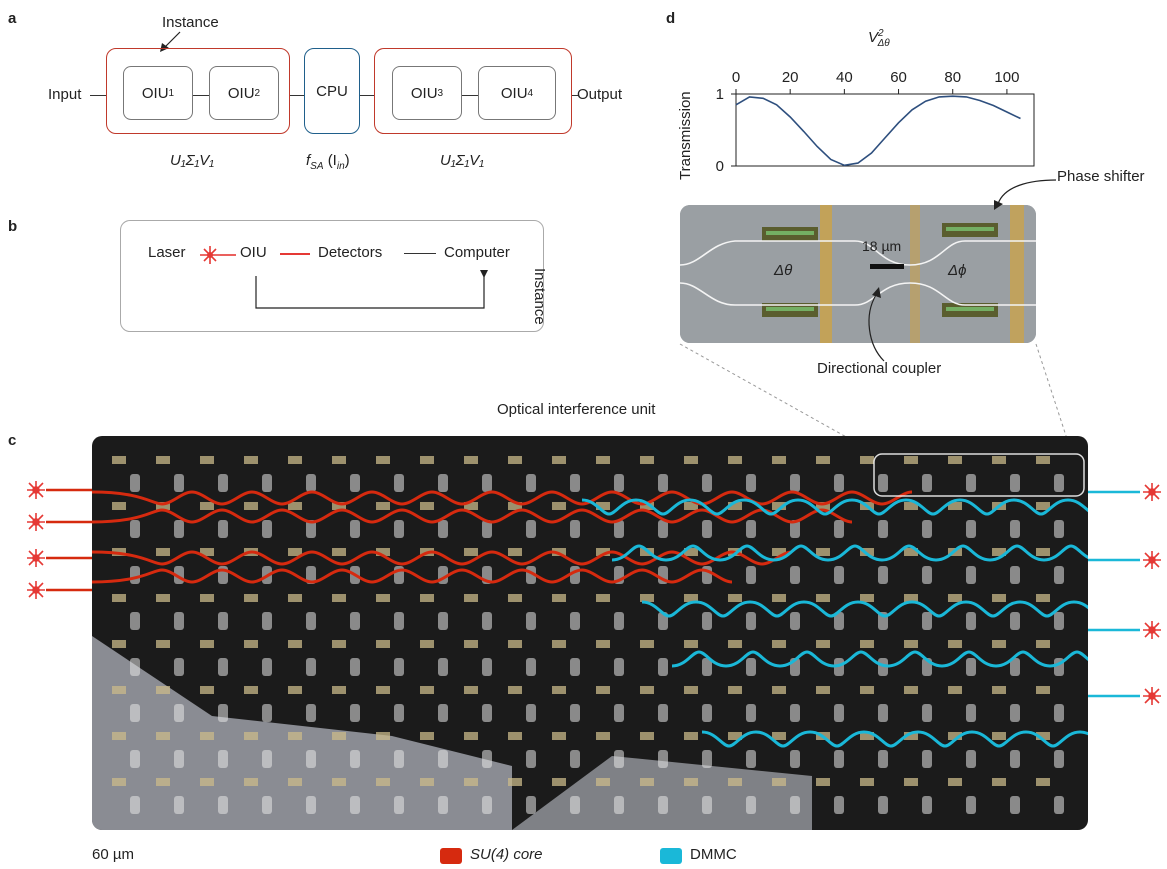 This screenshot has height=869, width=1167. I want to click on oiu-detector-link, so click(295, 254).